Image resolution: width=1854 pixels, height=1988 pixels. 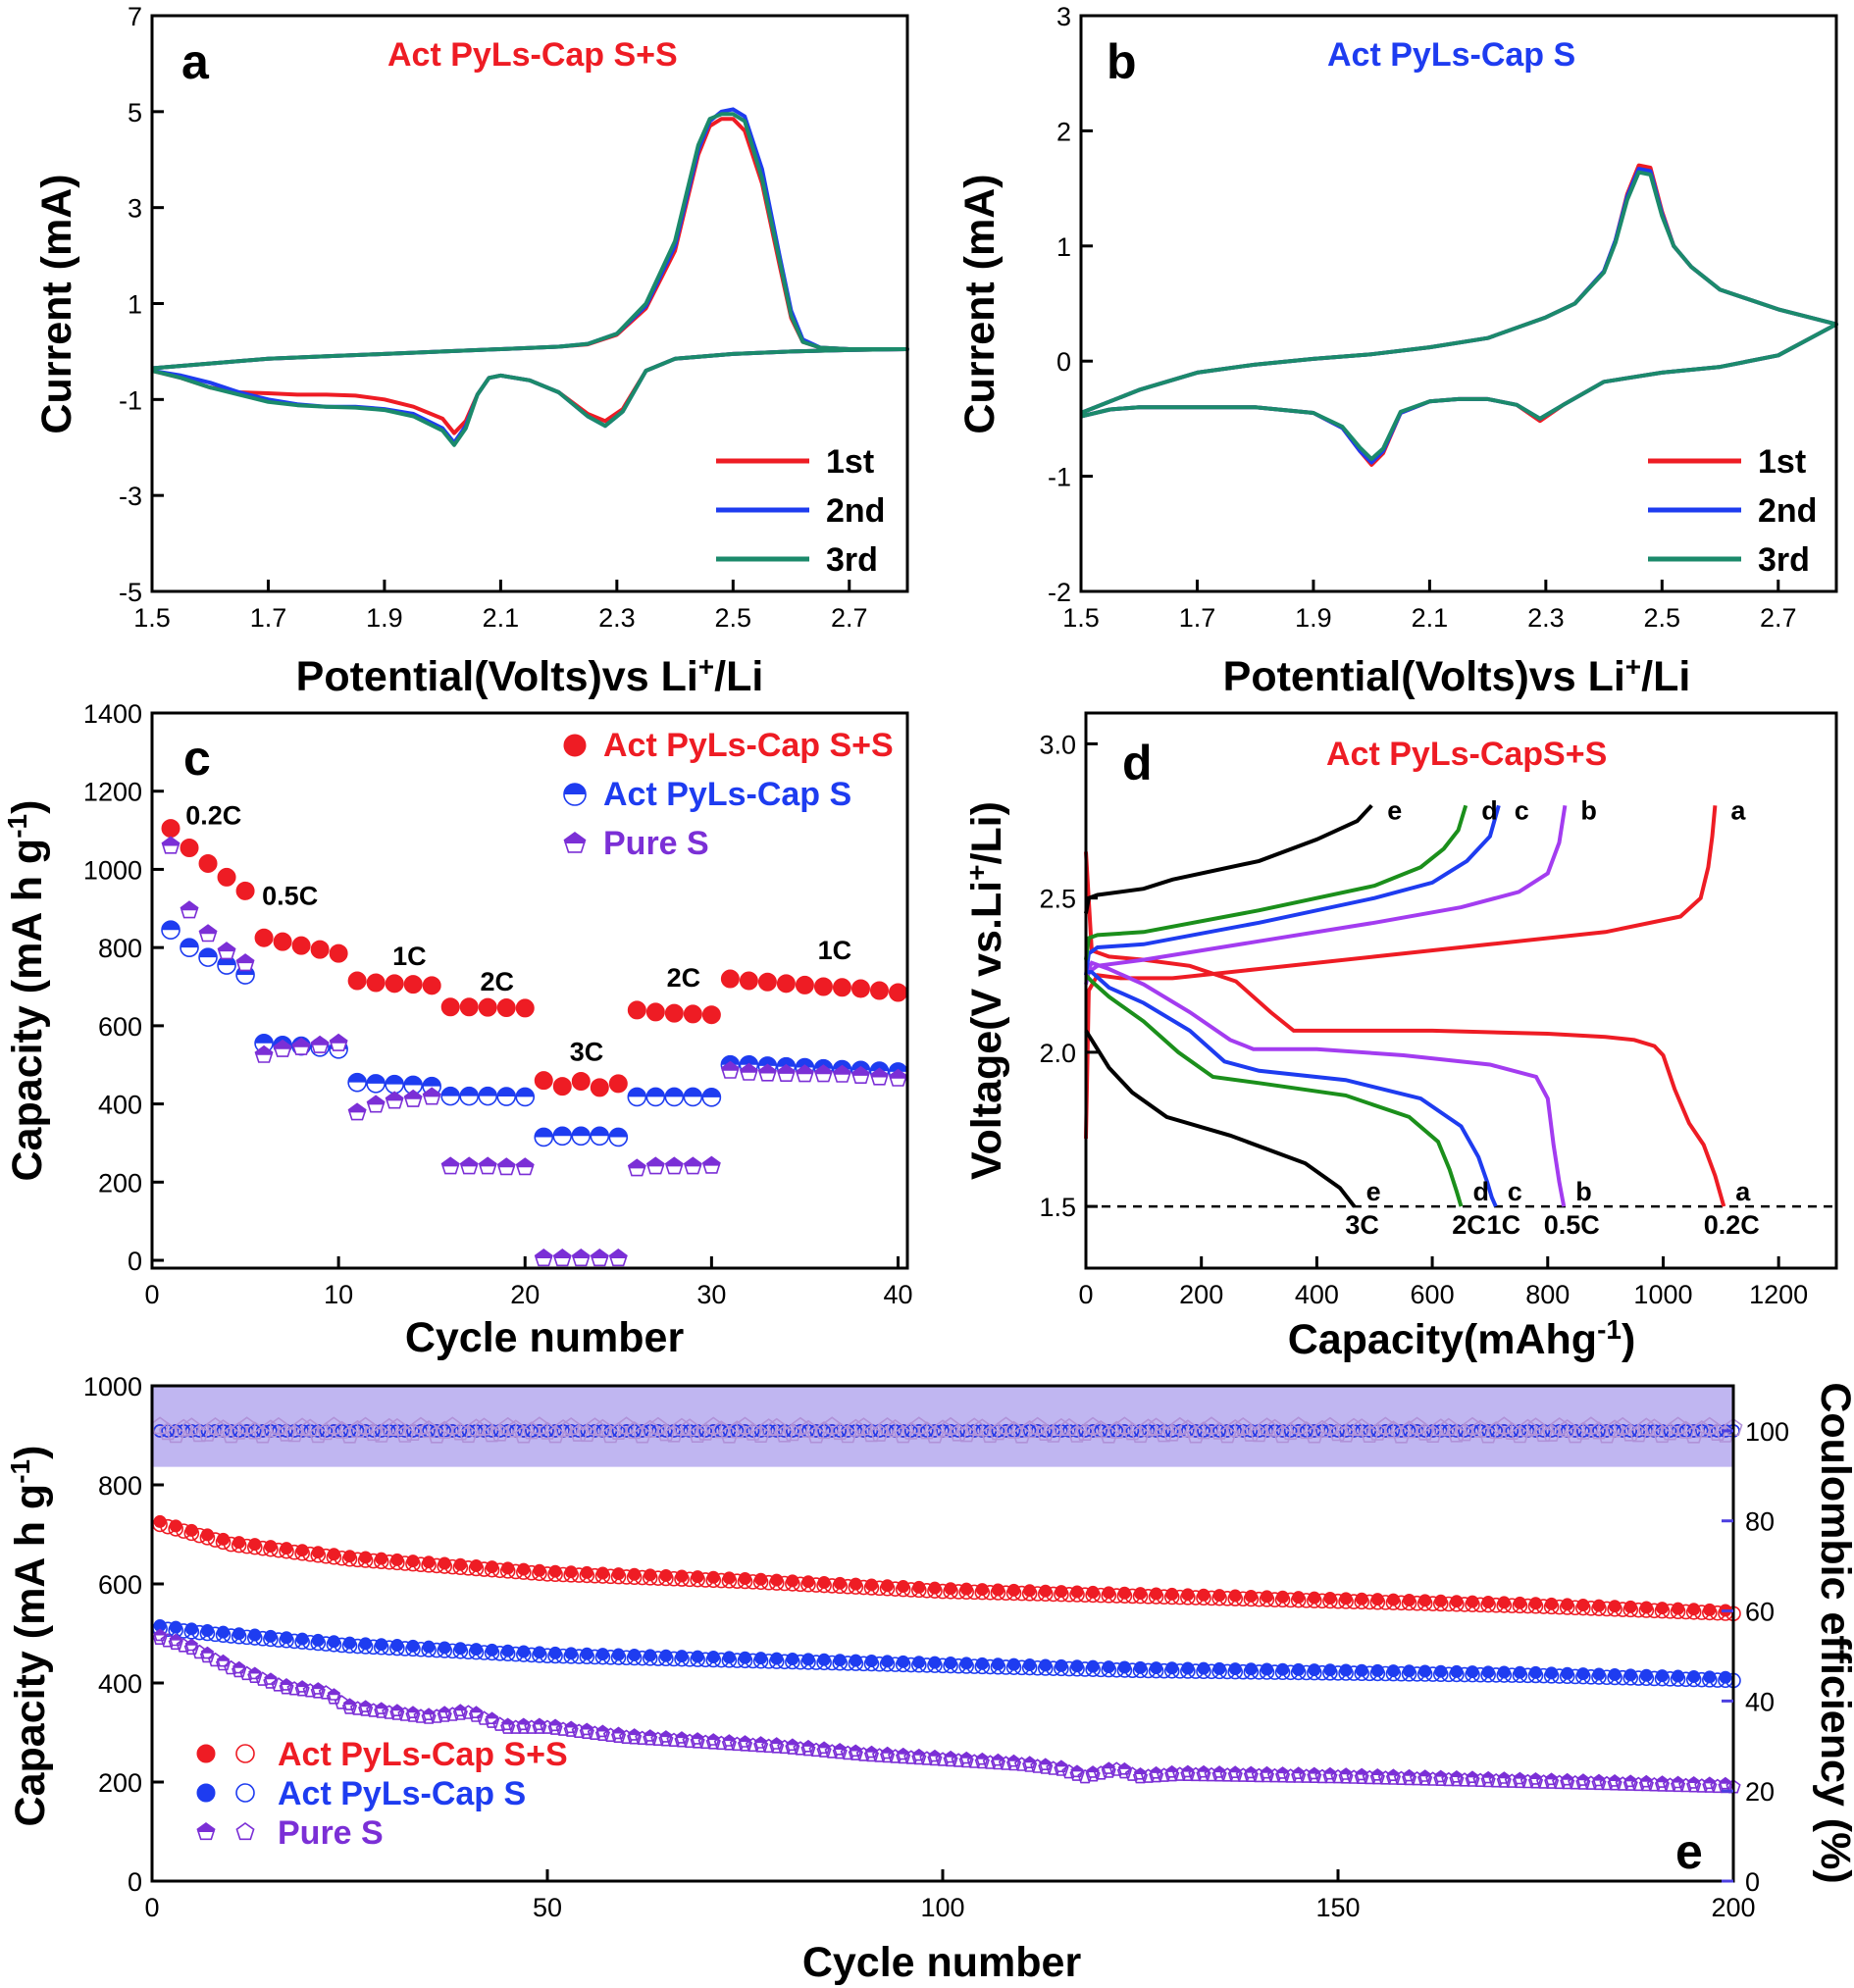 What do you see at coordinates (635, 1732) in the screenshot?
I see `panel-e-capf-2-61-top` at bounding box center [635, 1732].